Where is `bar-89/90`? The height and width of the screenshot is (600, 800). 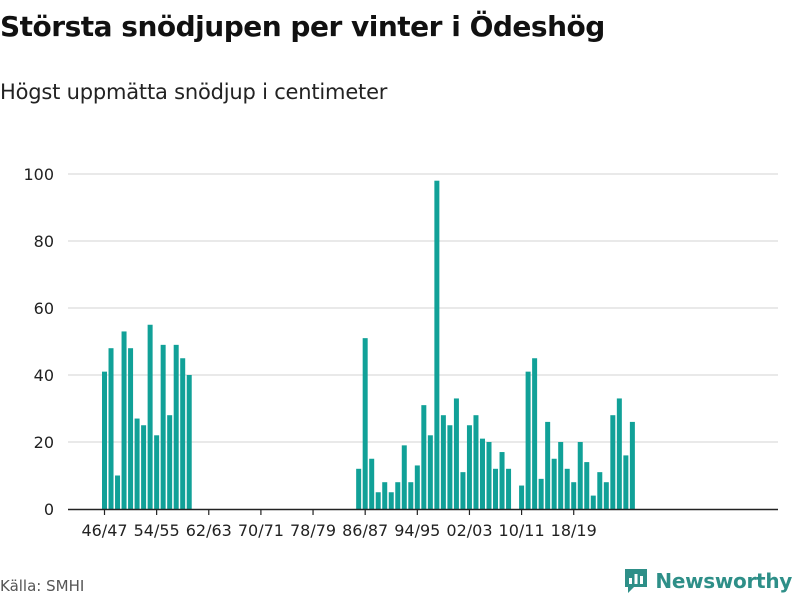
bar-89/90 is located at coordinates (385, 495).